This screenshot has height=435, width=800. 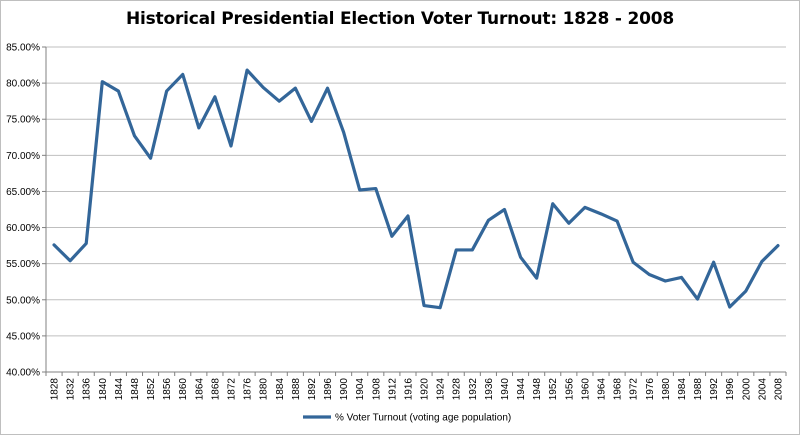 I want to click on y-tick-label: 70.00%, so click(x=23, y=156).